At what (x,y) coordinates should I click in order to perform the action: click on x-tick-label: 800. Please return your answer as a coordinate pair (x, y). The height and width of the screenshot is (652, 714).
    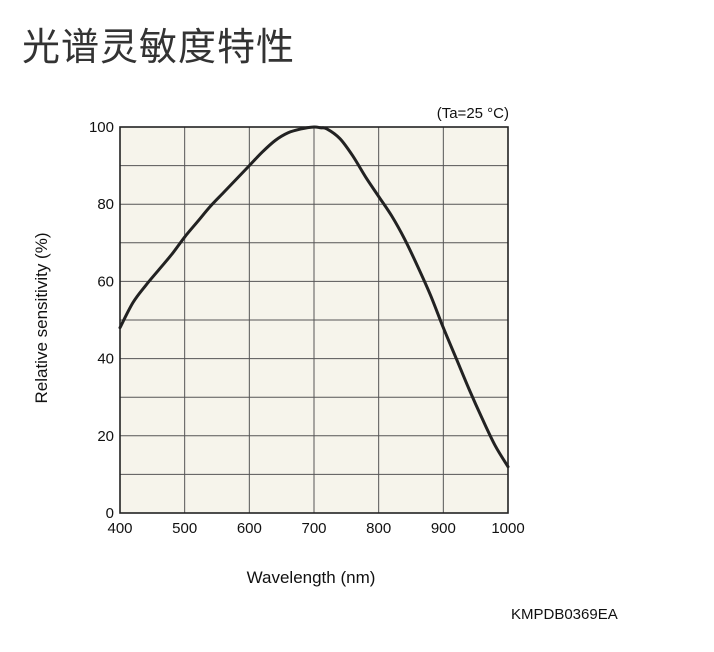
    Looking at the image, I should click on (378, 528).